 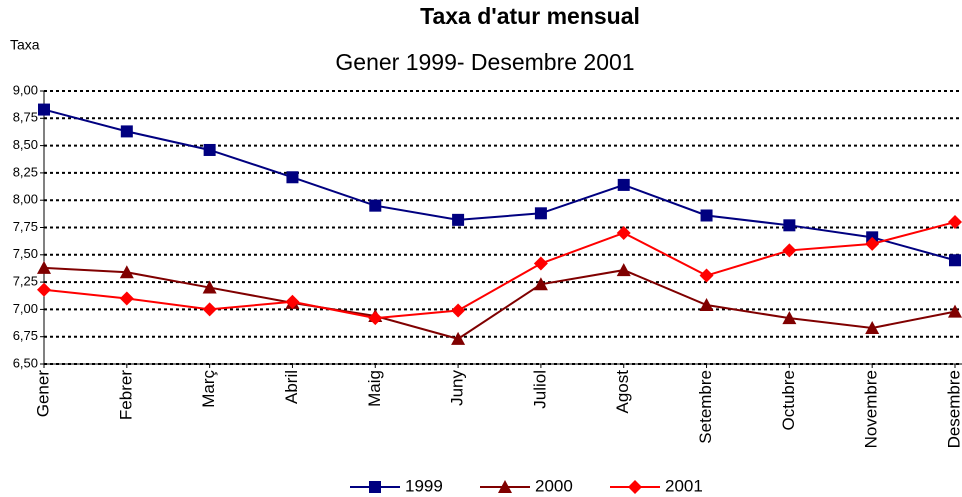 I want to click on y-tick-label: 7,25, so click(x=25, y=281).